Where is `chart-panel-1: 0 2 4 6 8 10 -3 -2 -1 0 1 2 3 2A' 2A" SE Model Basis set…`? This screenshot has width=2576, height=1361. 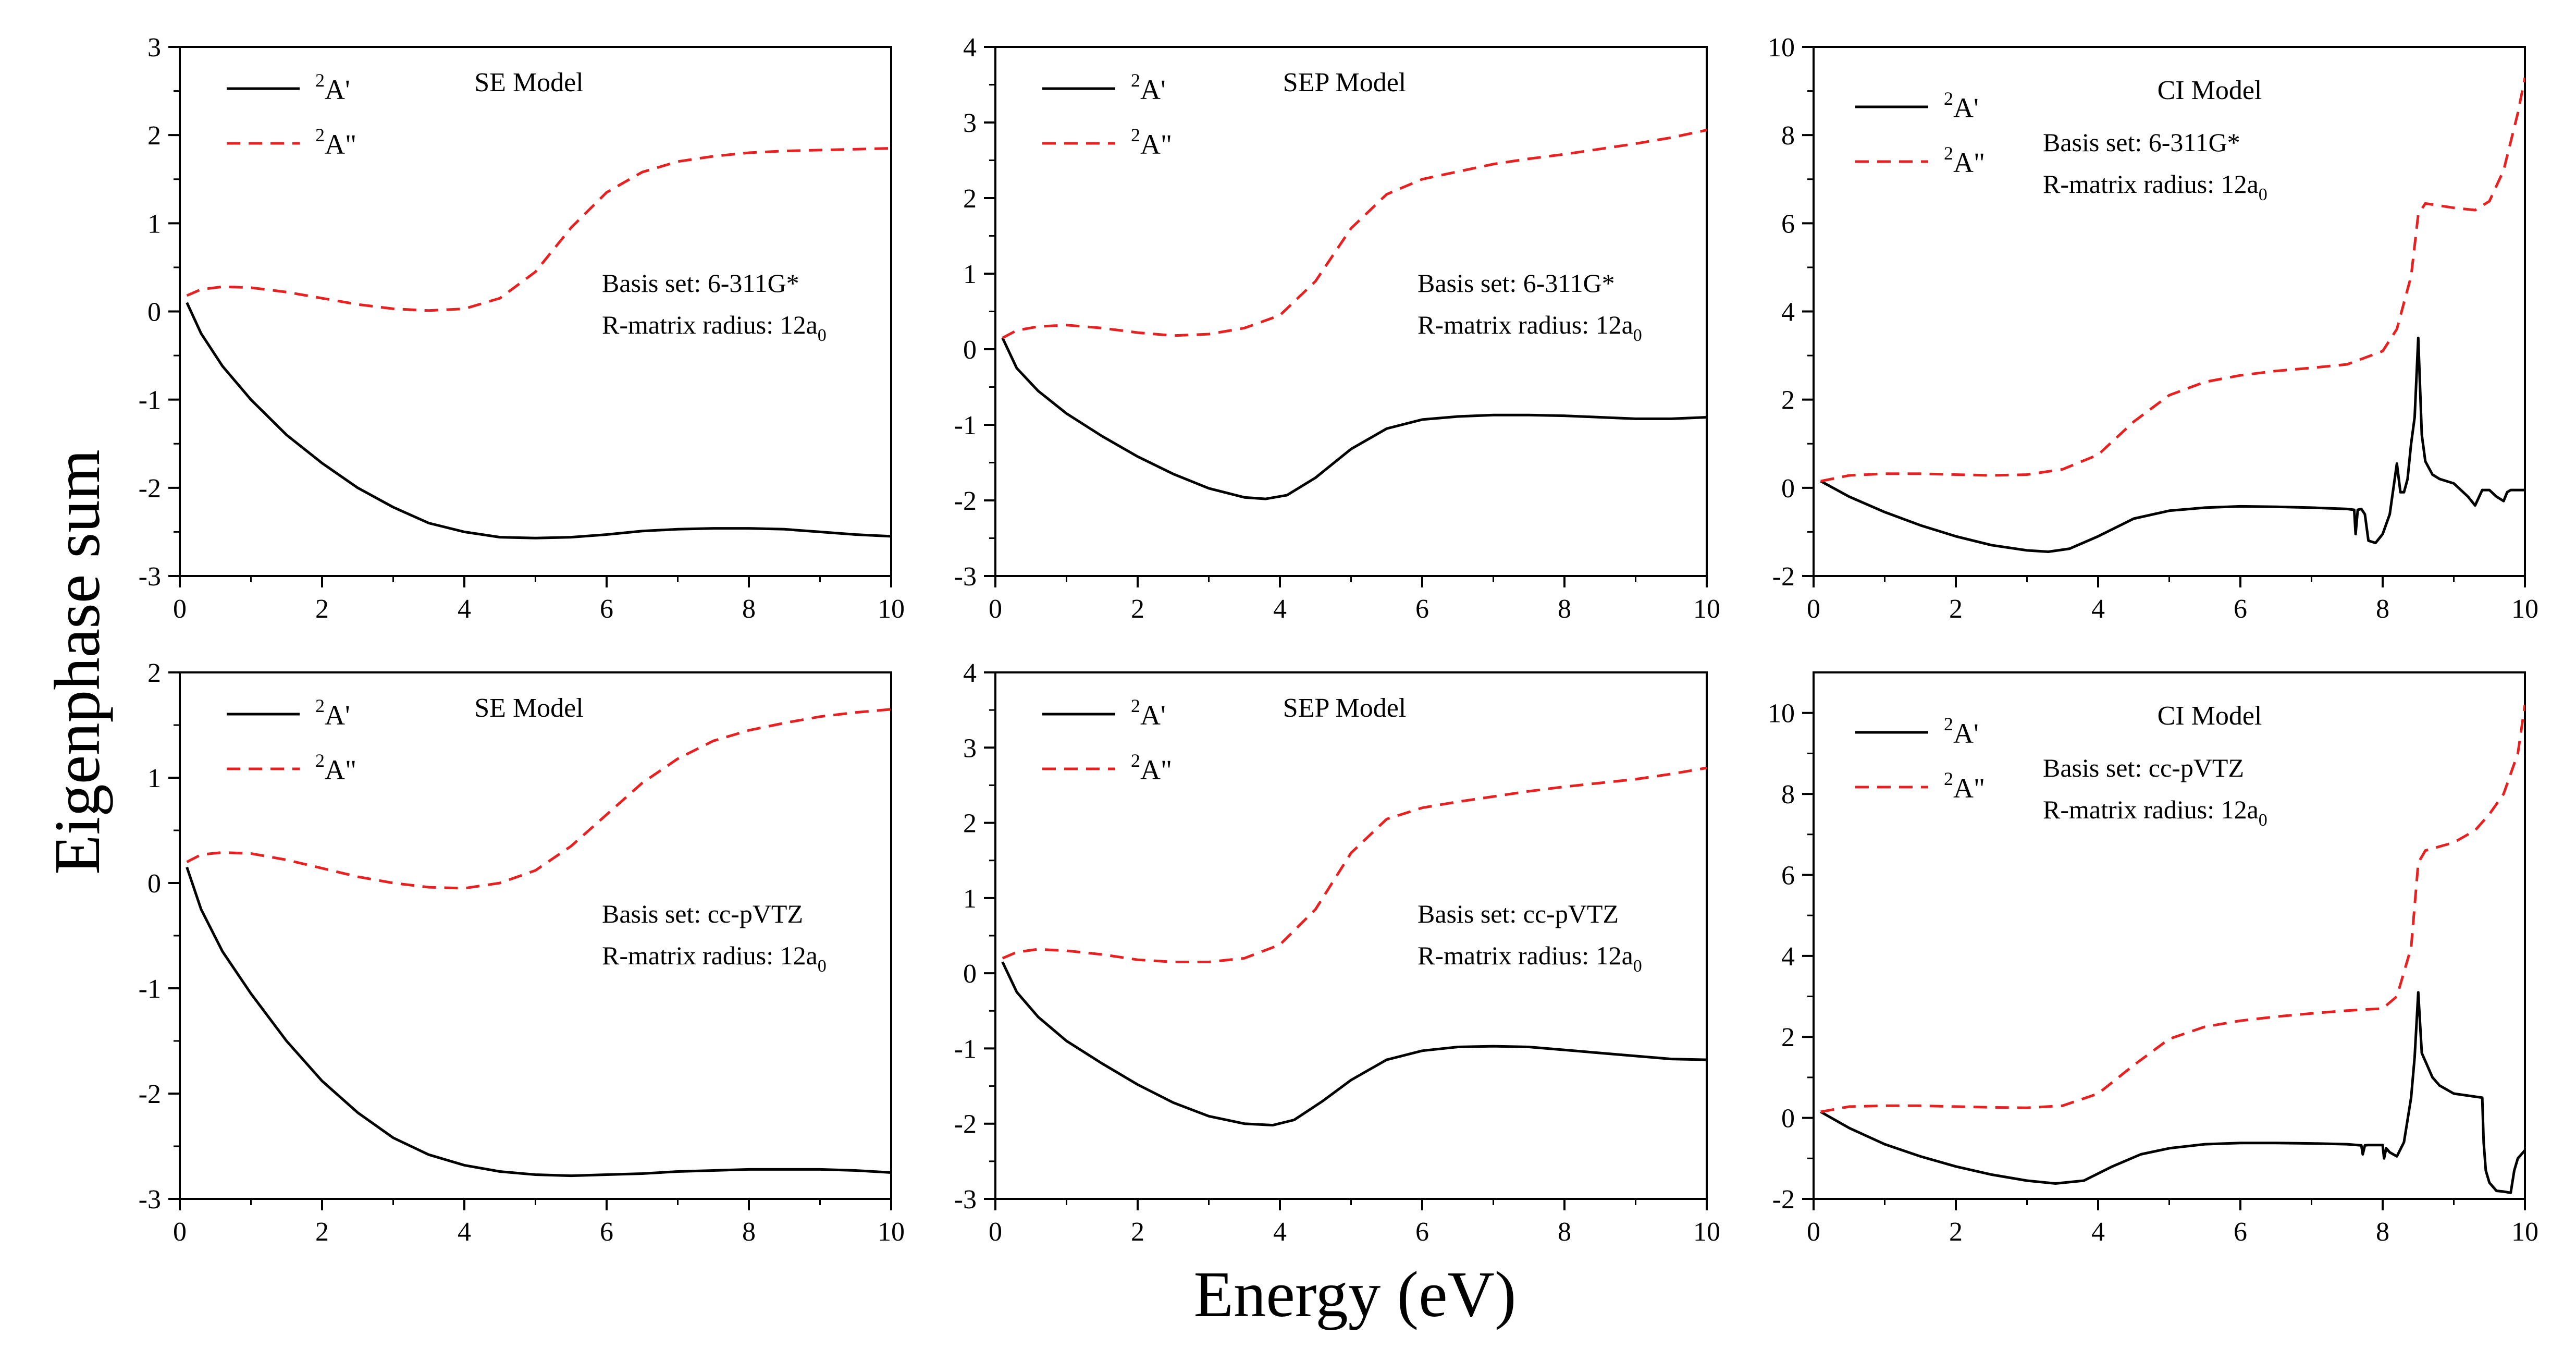 chart-panel-1: 0 2 4 6 8 10 -3 -2 -1 0 1 2 3 2A' 2A" SE Model Basis set… is located at coordinates (522, 328).